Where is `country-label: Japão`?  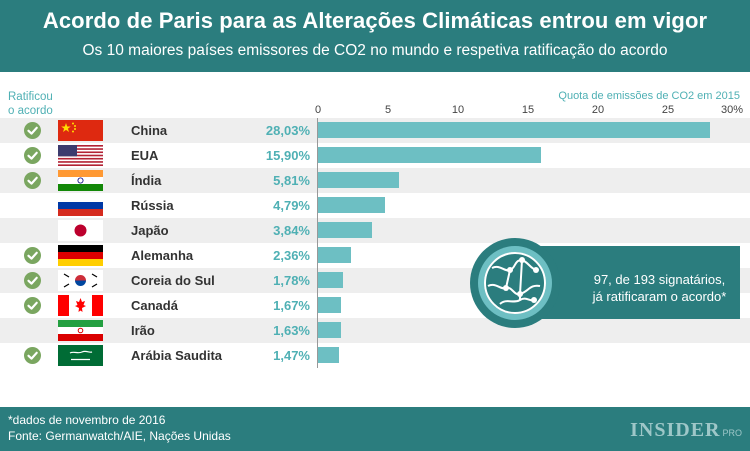
country-label: Japão is located at coordinates (150, 230).